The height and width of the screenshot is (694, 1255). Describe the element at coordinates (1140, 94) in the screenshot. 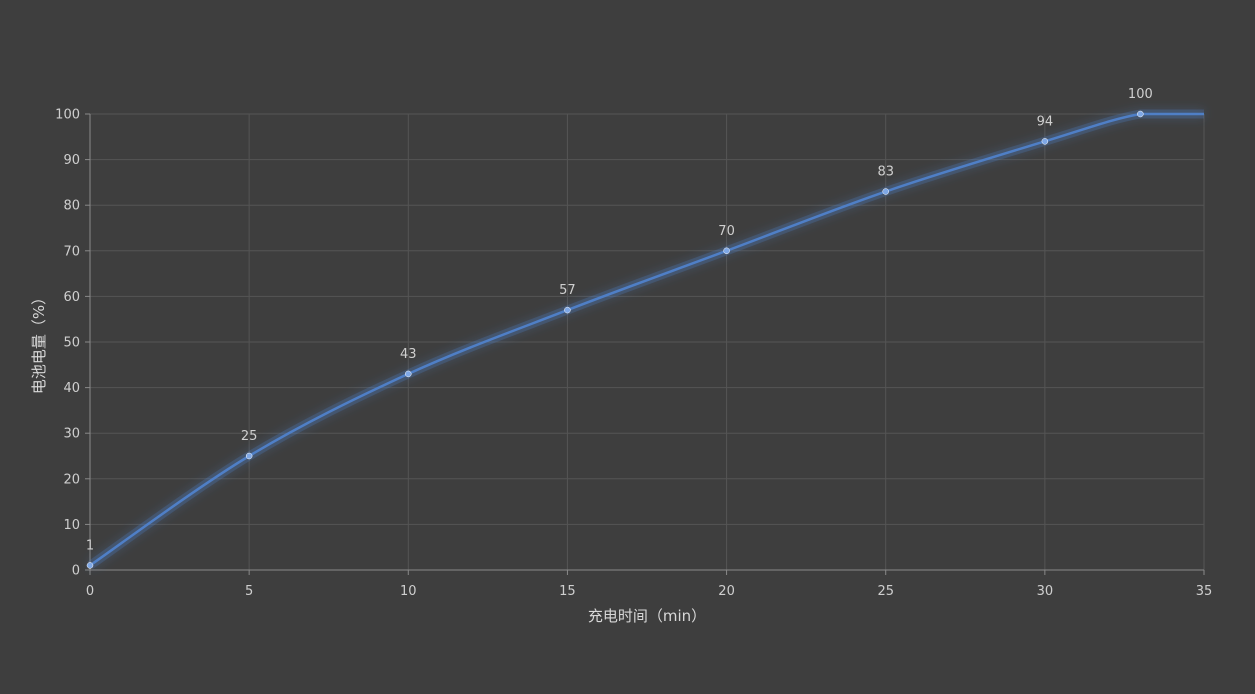

I see `data-label: 100` at that location.